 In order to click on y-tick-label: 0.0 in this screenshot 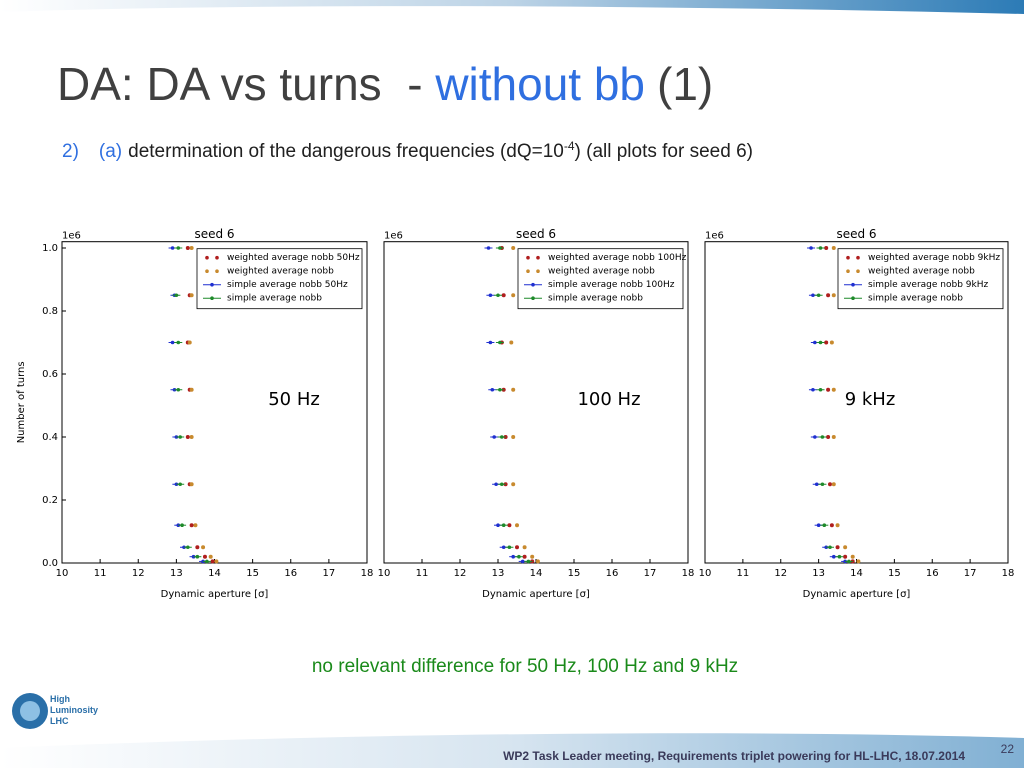, I will do `click(50, 563)`.